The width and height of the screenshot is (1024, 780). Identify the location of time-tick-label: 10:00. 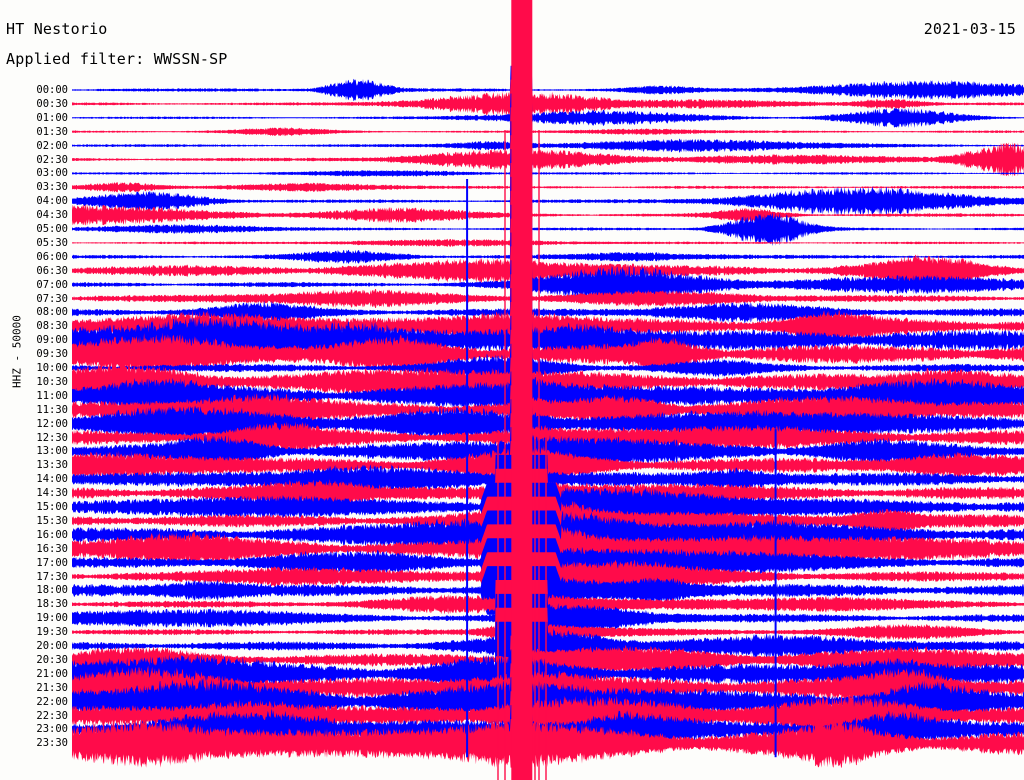
(52, 368).